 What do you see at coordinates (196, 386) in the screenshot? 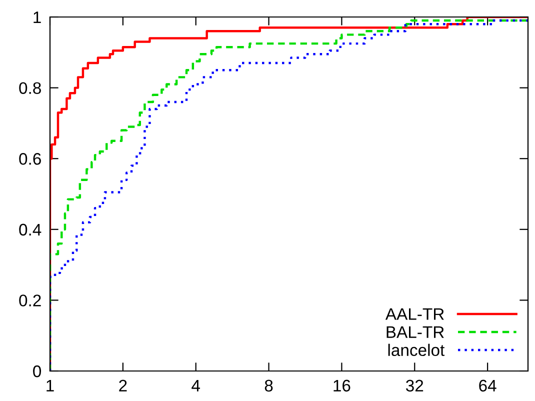
I see `x-tick-label: 4` at bounding box center [196, 386].